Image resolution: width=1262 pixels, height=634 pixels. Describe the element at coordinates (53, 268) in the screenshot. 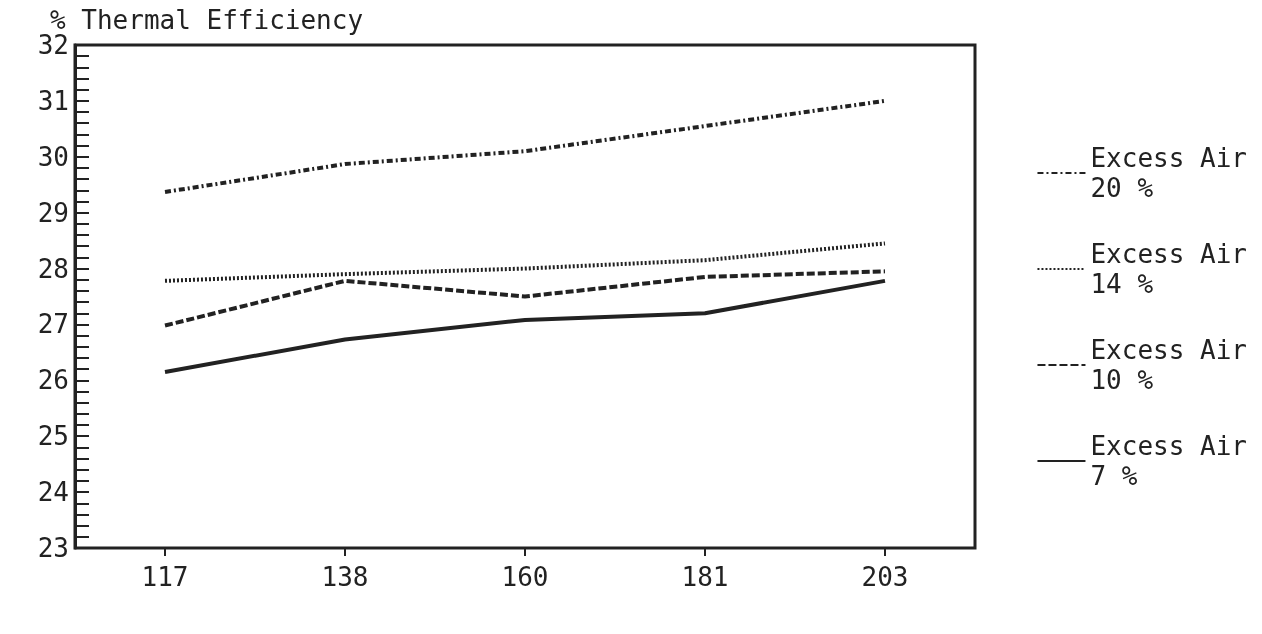

I see `y-tick-label: 28` at that location.